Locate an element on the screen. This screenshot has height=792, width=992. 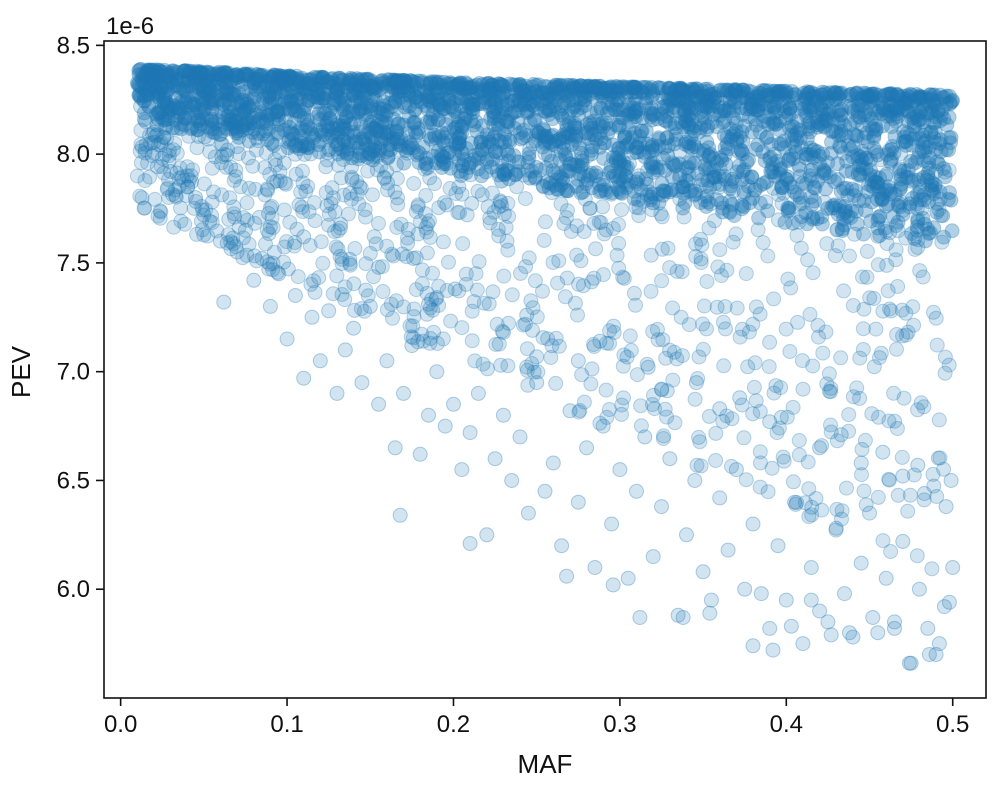
y-axis-label: PEV is located at coordinates (21, 371).